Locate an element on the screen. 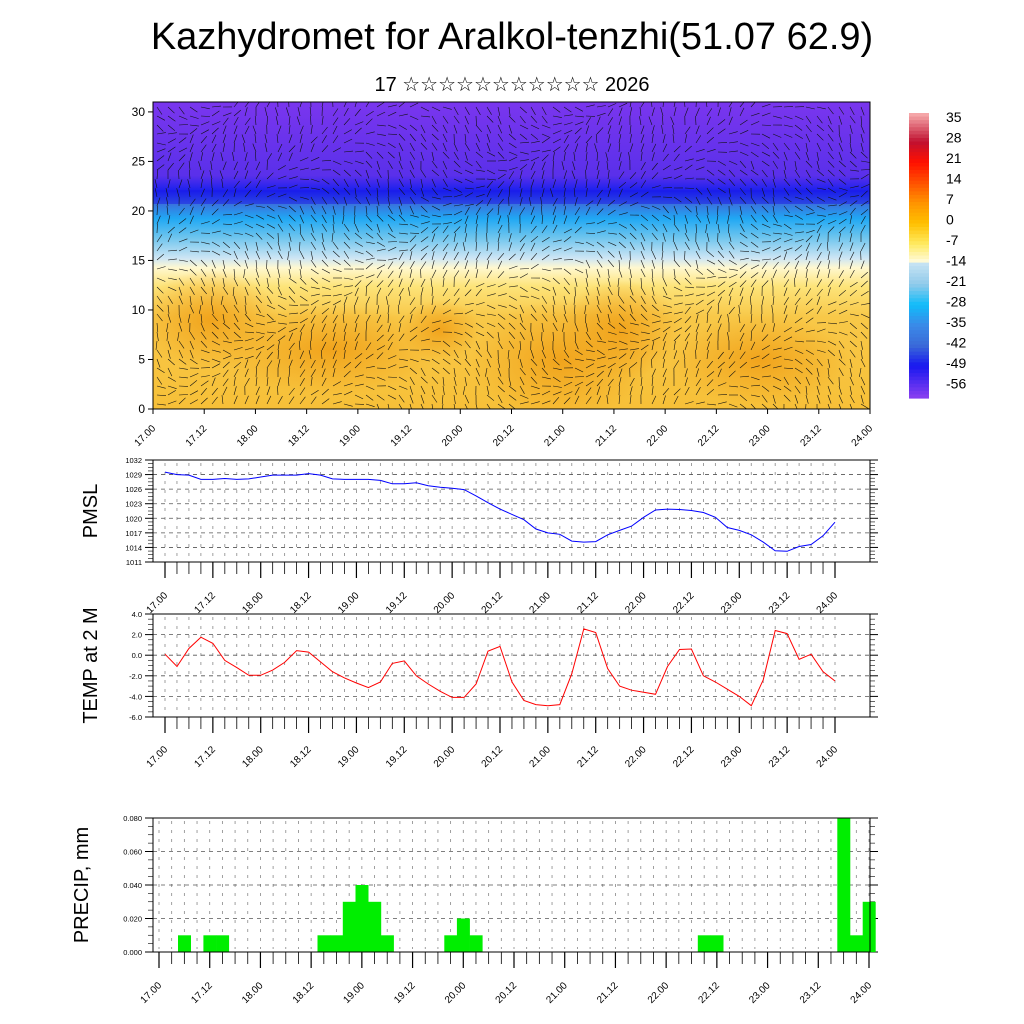 The width and height of the screenshot is (1024, 1024). temp-x-tick-label: 21.00 is located at coordinates (541, 757).